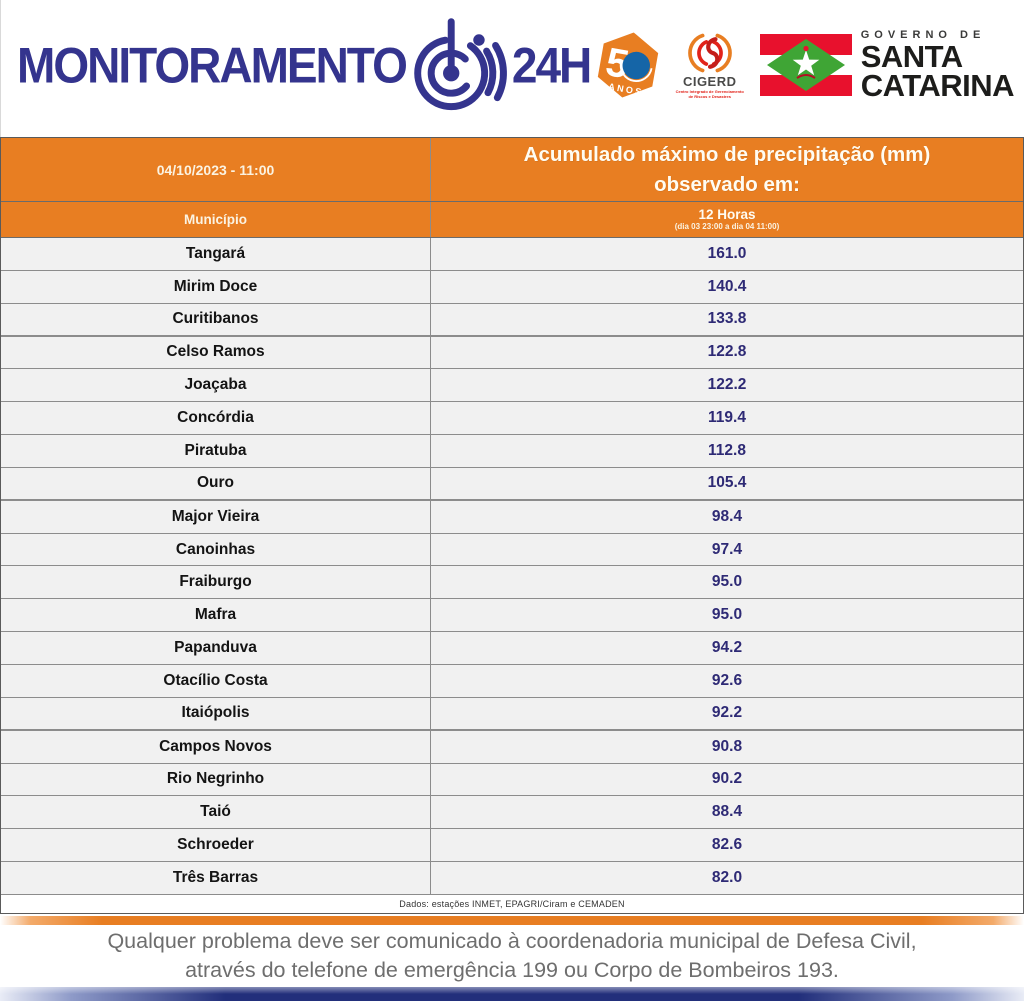  What do you see at coordinates (216, 582) in the screenshot?
I see `municipality-cell: Fraiburgo` at bounding box center [216, 582].